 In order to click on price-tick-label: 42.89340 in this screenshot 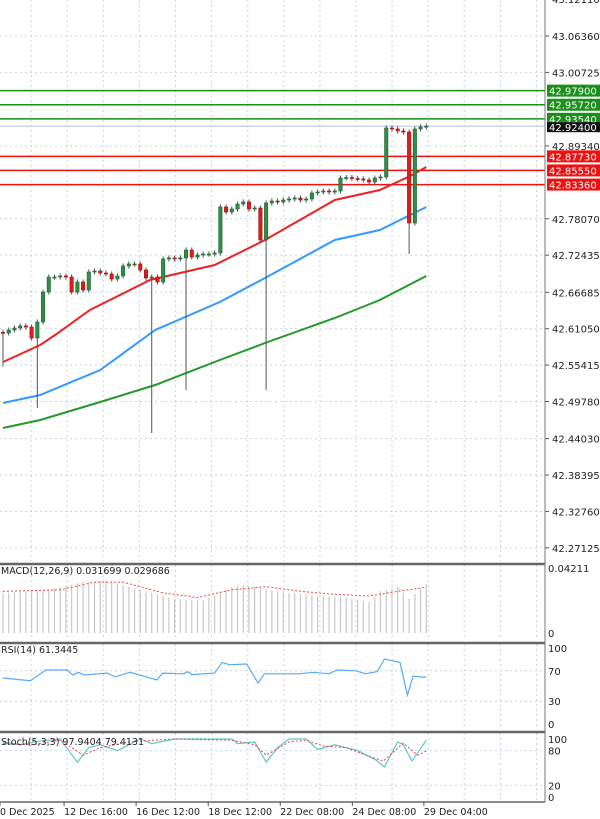, I will do `click(576, 147)`.